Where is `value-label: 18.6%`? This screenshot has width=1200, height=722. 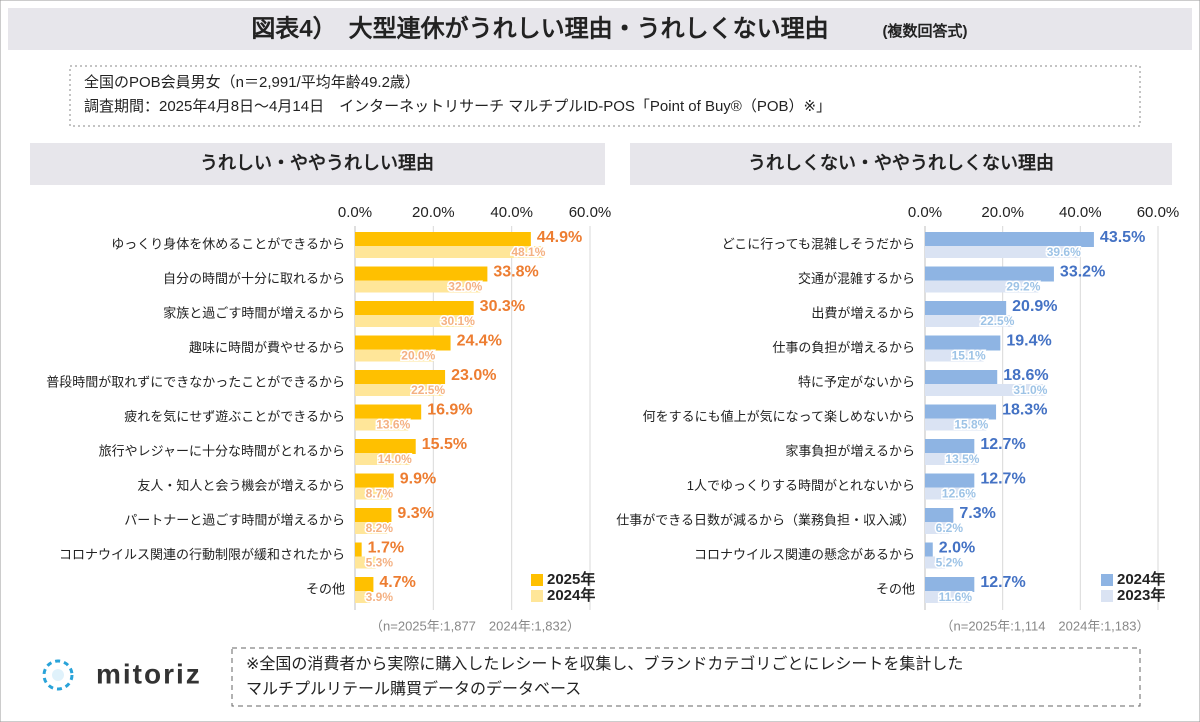 value-label: 18.6% is located at coordinates (1025, 375).